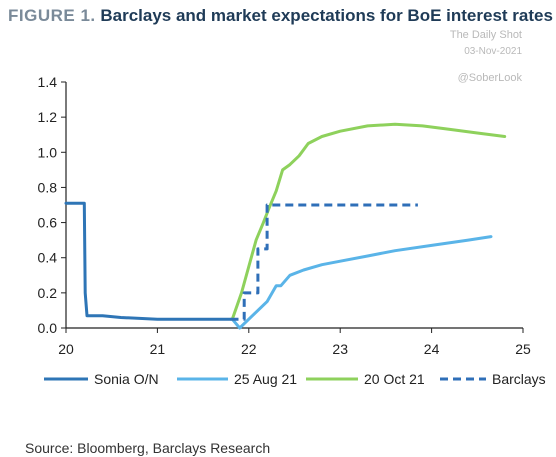 Image resolution: width=556 pixels, height=457 pixels. Describe the element at coordinates (48, 258) in the screenshot. I see `y-tick-label: 0.4` at that location.